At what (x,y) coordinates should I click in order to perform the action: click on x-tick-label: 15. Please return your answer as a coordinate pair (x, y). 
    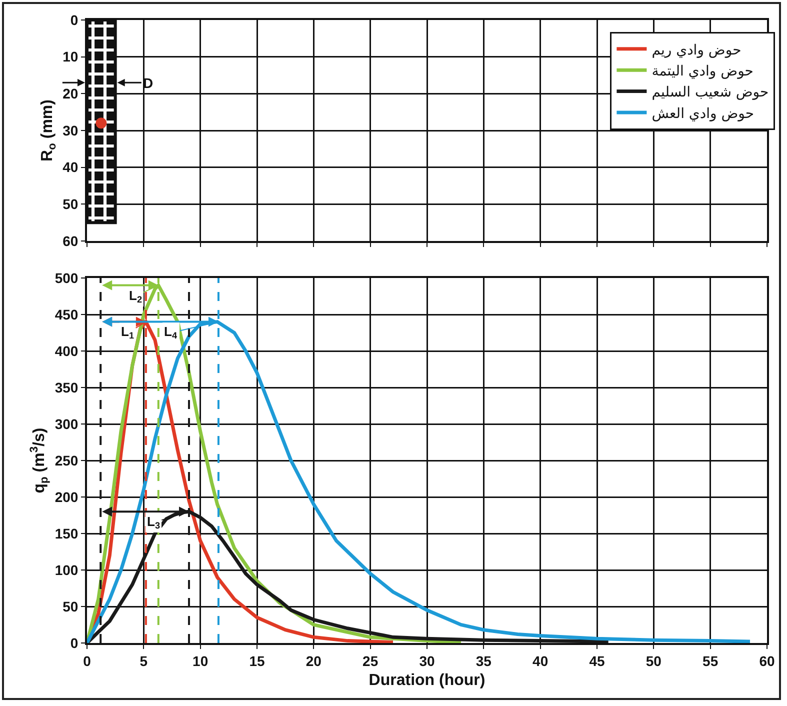
    Looking at the image, I should click on (257, 660).